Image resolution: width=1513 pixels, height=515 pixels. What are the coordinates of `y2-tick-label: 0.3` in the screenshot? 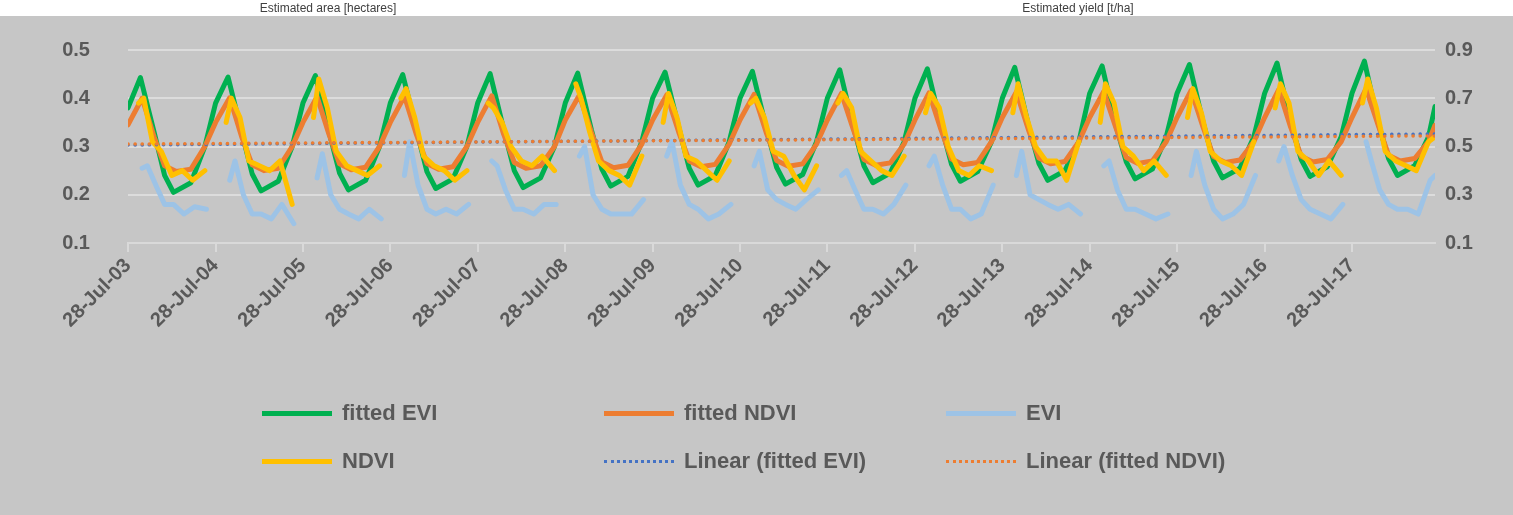 It's located at (1459, 193).